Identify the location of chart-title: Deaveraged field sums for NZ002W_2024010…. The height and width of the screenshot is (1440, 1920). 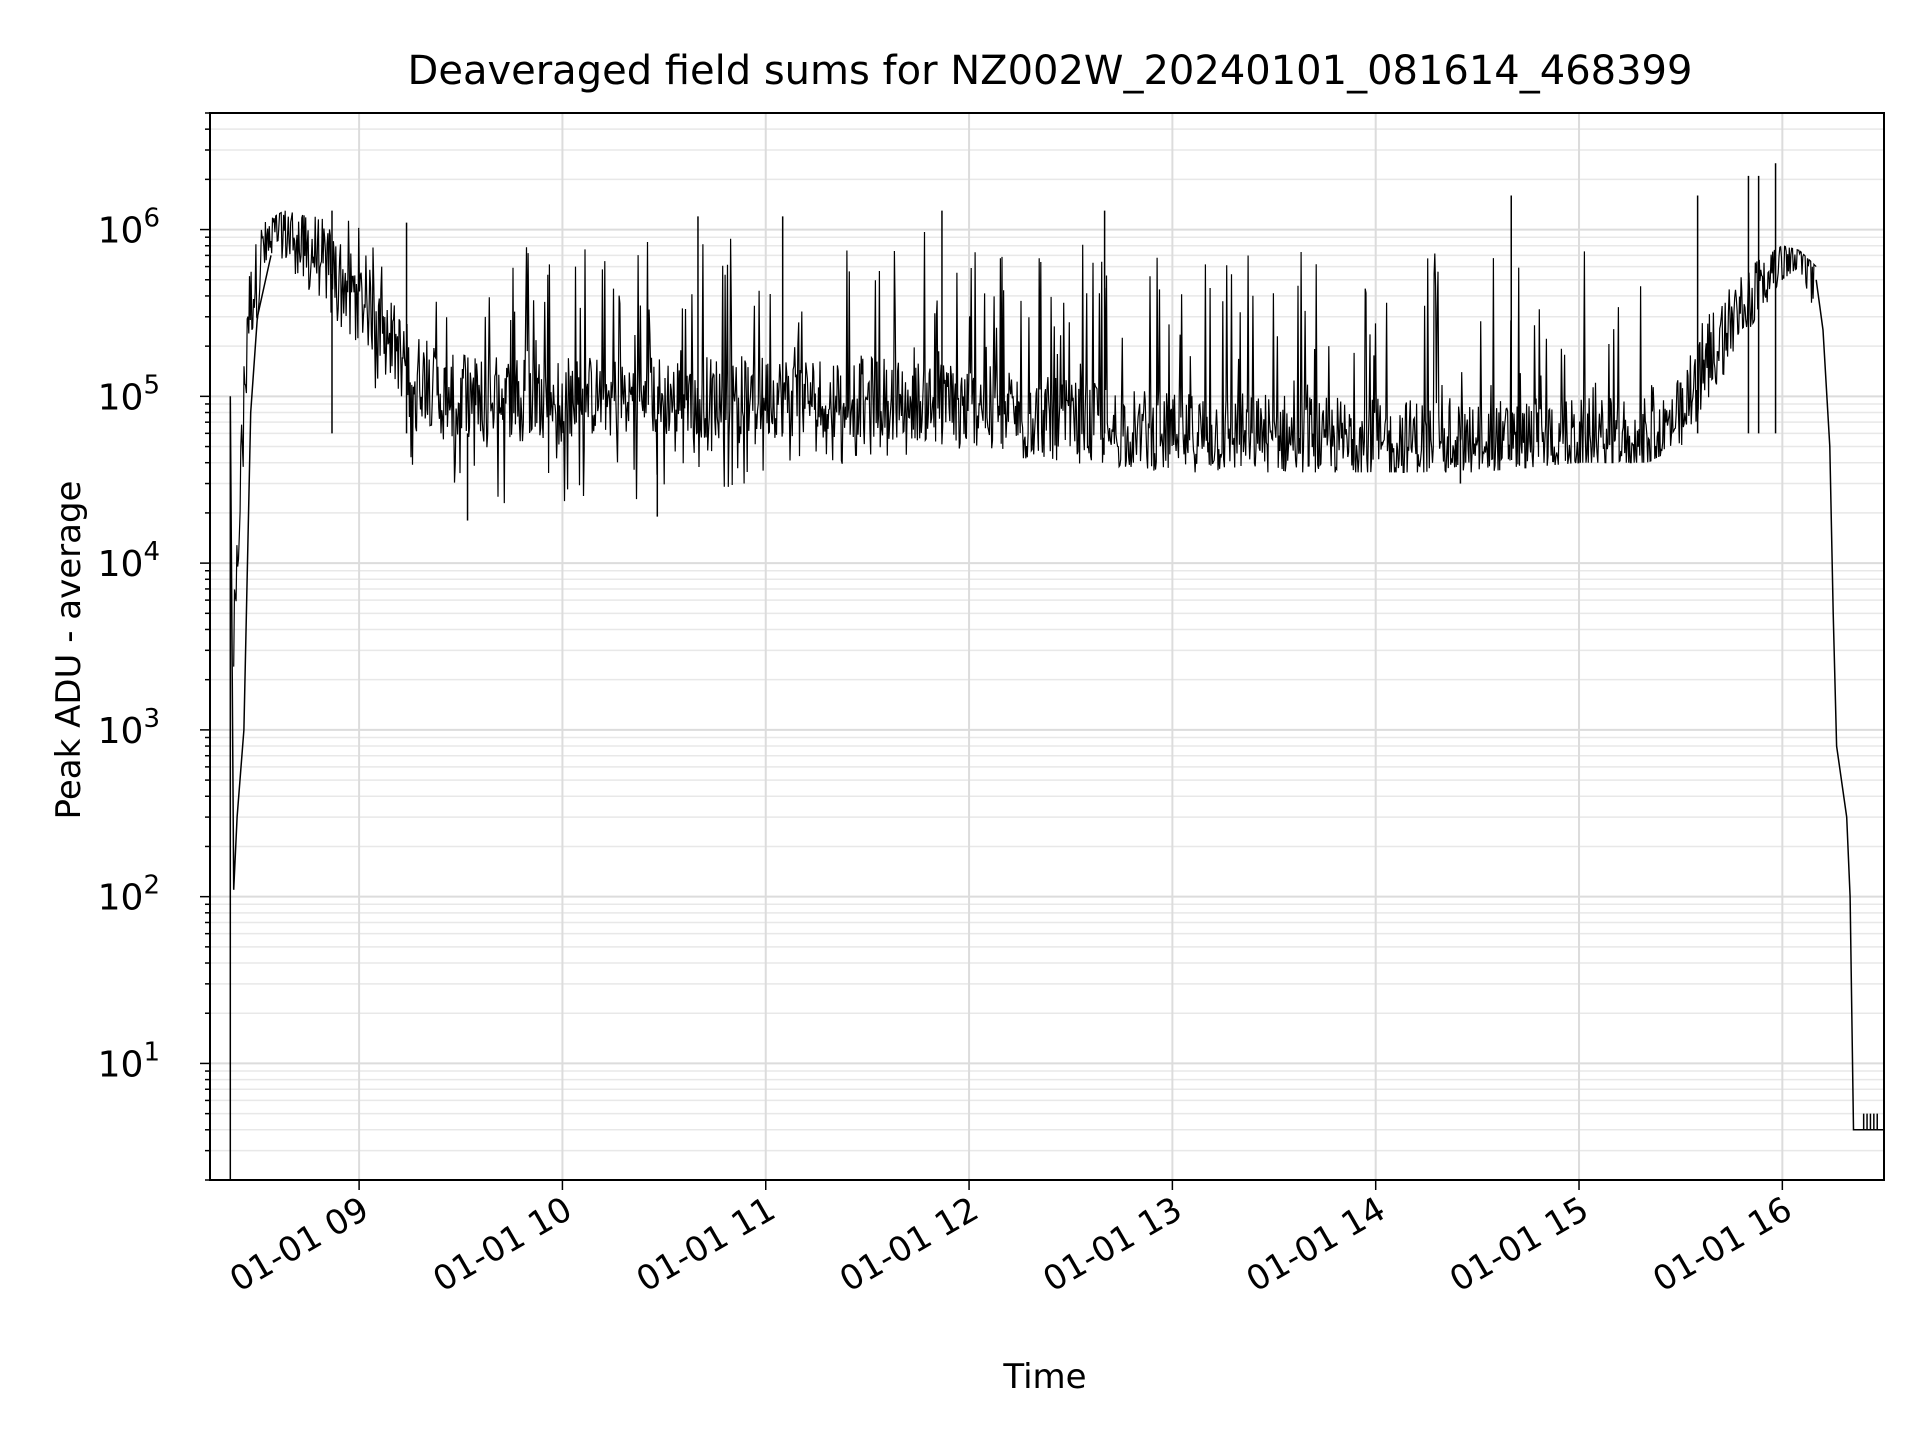
(1050, 71).